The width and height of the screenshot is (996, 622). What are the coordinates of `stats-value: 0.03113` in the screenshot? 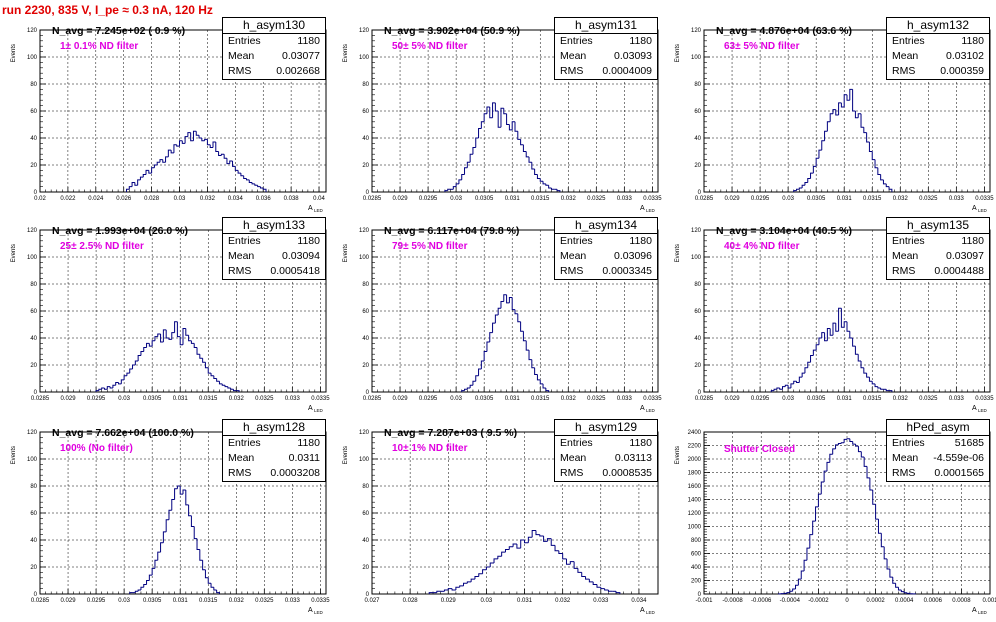 It's located at (633, 458).